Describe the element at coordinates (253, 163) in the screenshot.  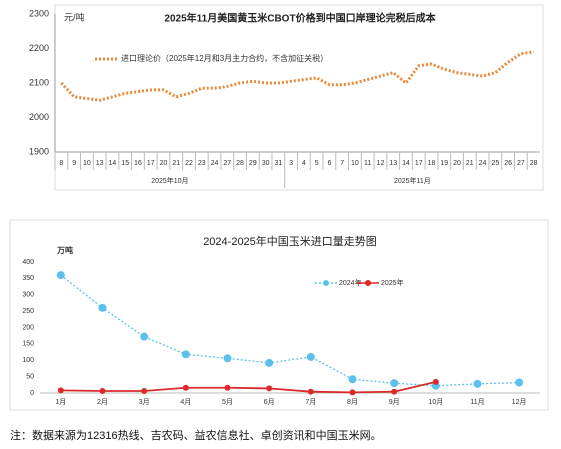
I see `x-tick-label: 29` at that location.